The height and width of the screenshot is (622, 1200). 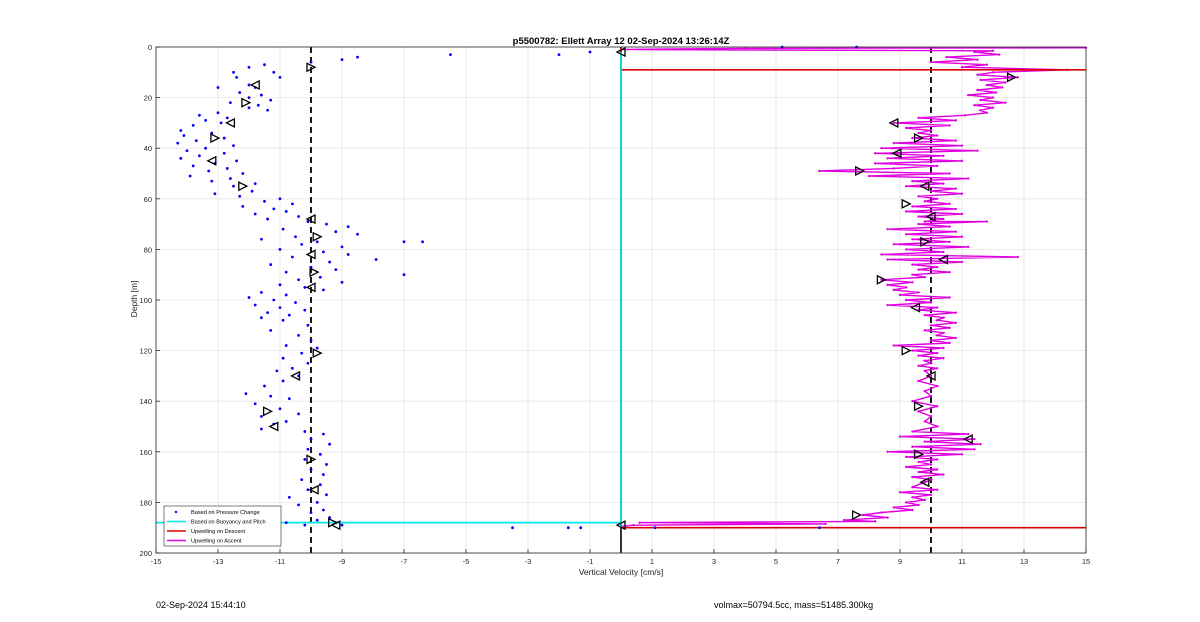 I want to click on x-tick-label: 7, so click(x=838, y=561).